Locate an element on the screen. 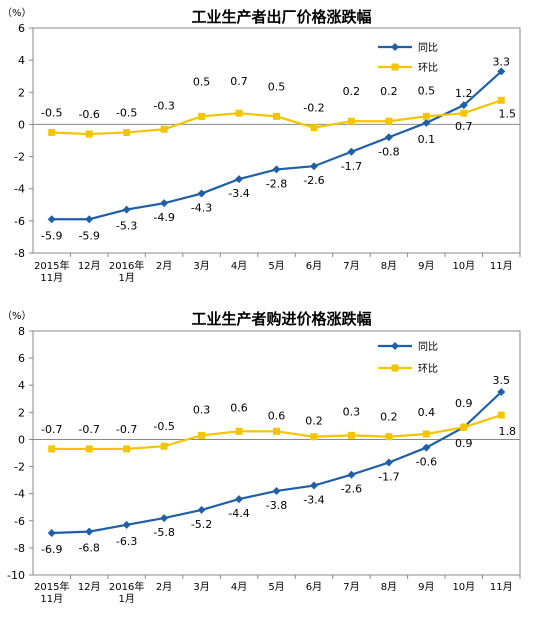  chart-title: 工业生产者购进价格涨跌幅 is located at coordinates (281, 319).